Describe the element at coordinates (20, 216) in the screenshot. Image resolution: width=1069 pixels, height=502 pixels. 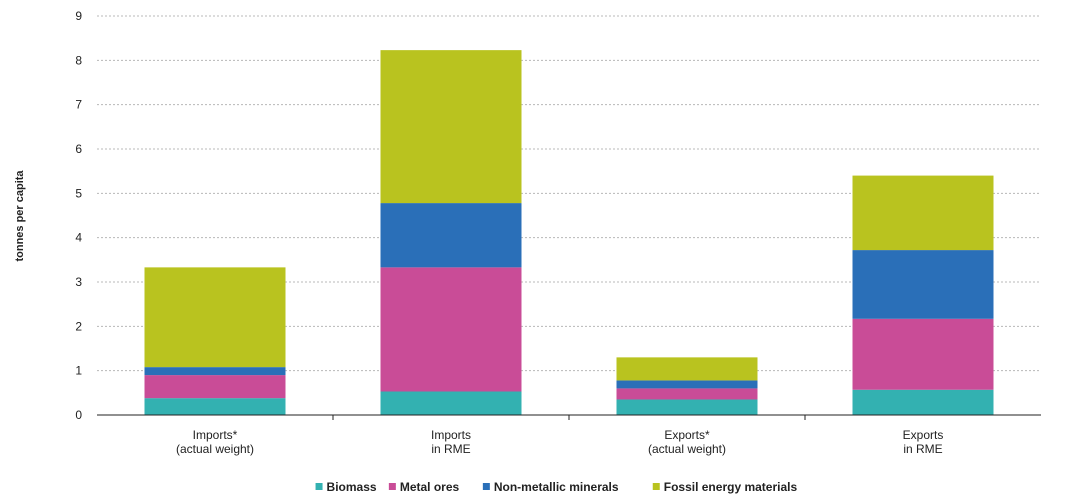
I see `y-axis-label: tonnes per capita` at that location.